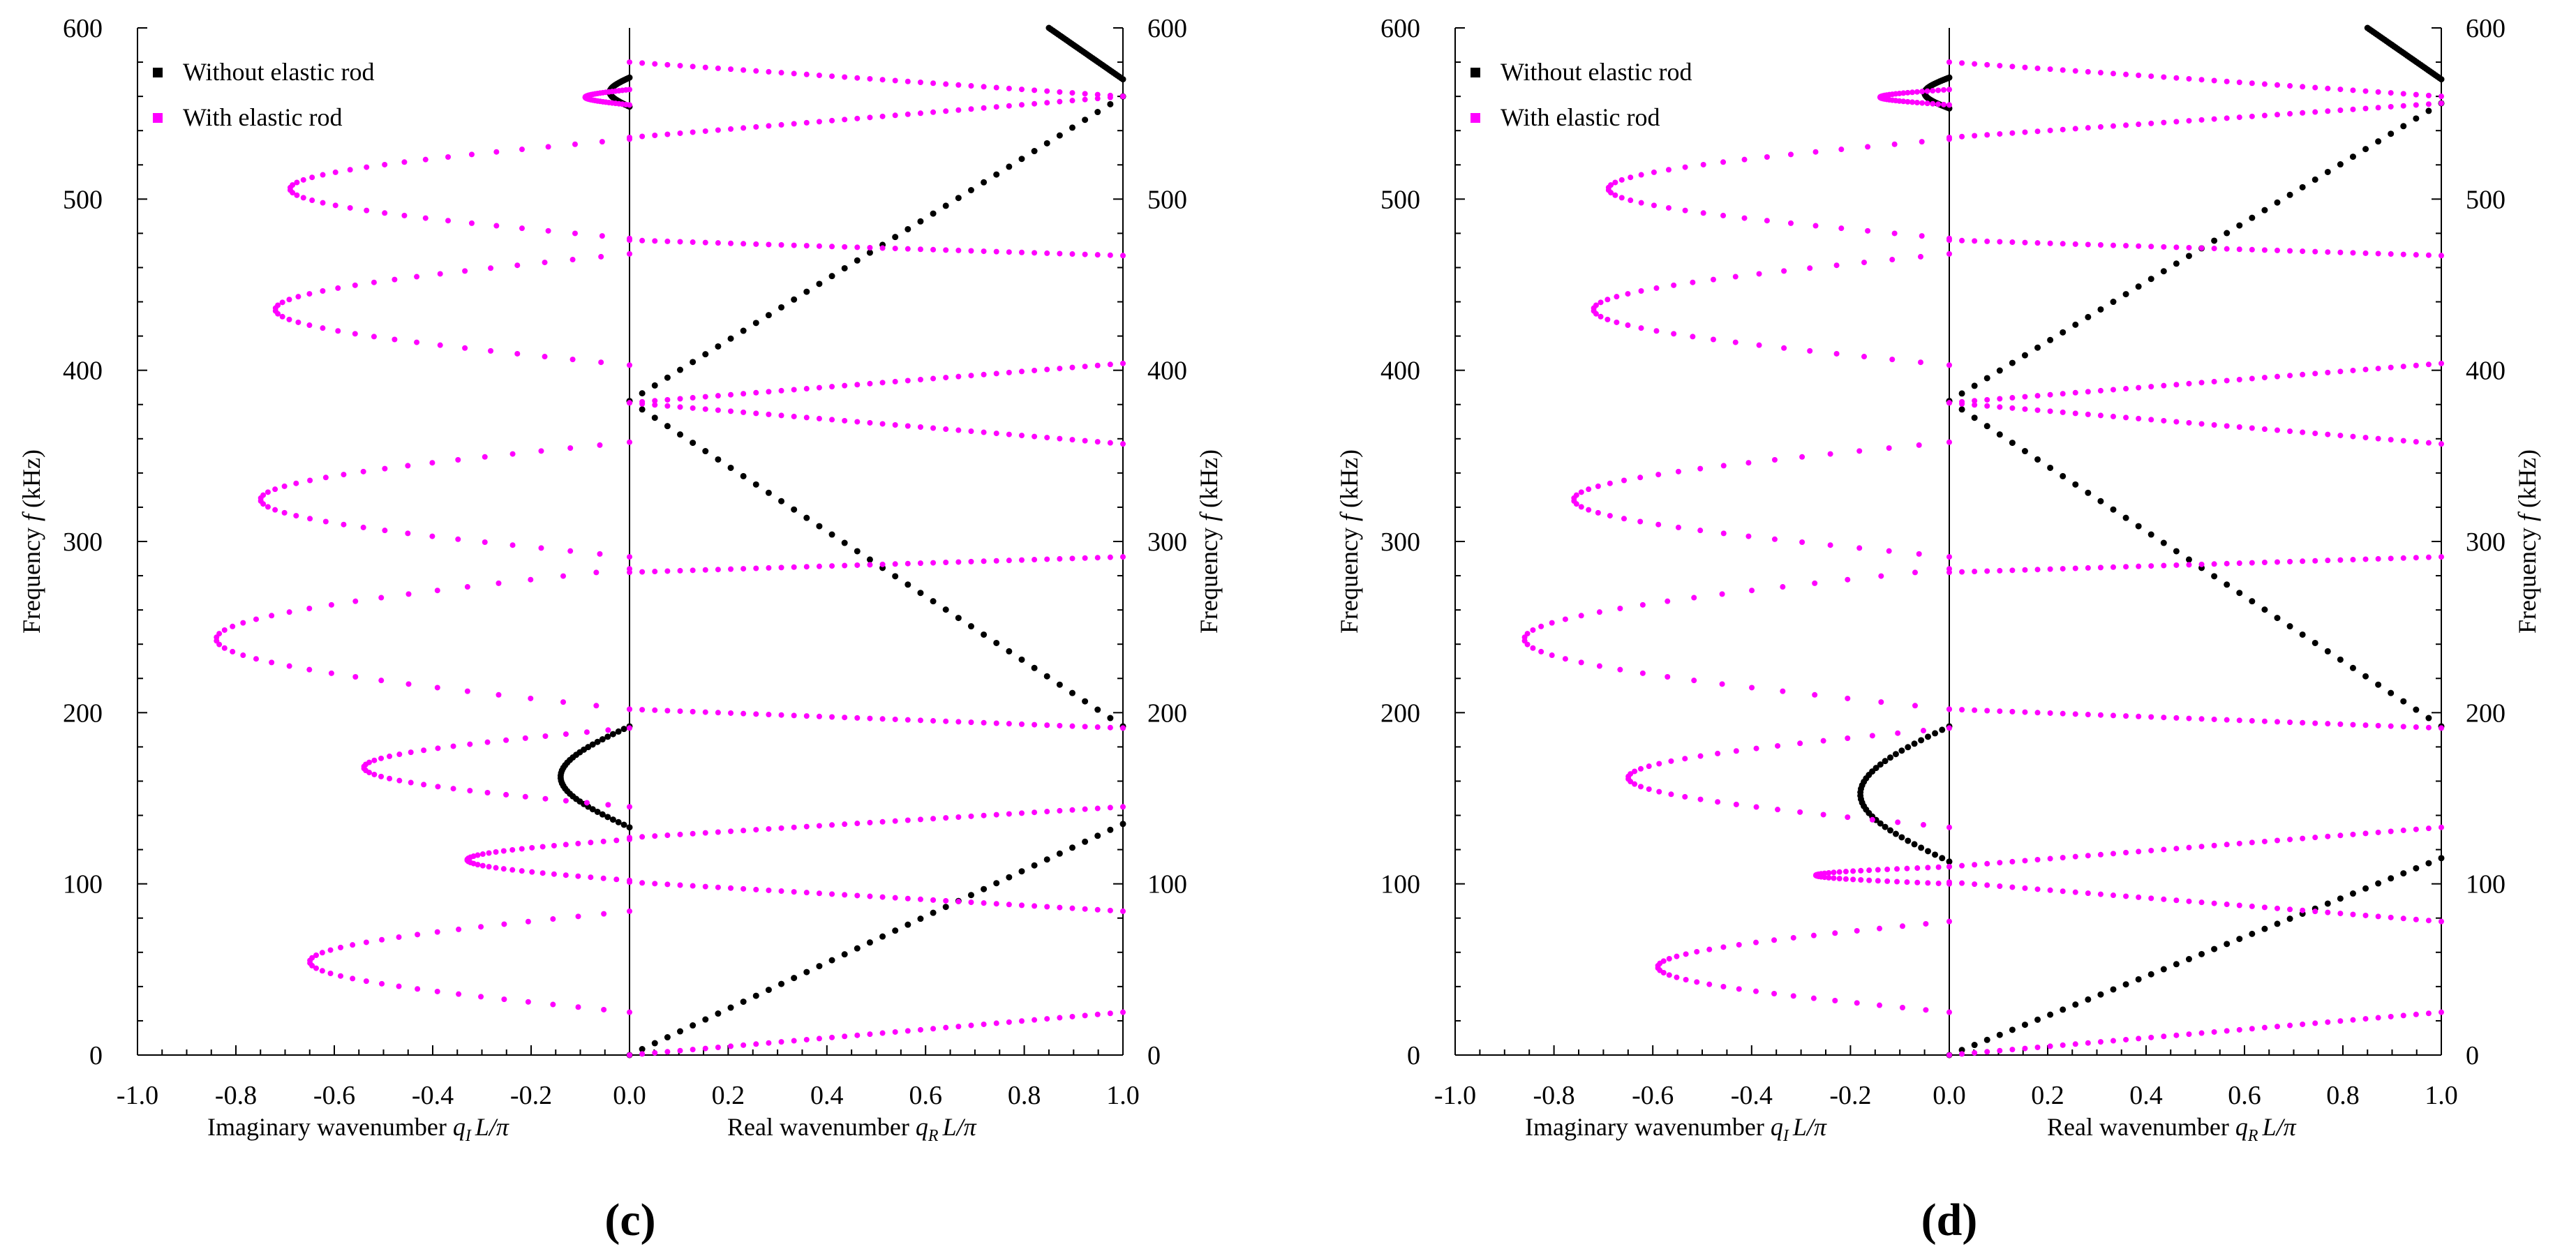 Image resolution: width=2576 pixels, height=1256 pixels. I want to click on y-tick-label-left: 500, so click(1400, 199).